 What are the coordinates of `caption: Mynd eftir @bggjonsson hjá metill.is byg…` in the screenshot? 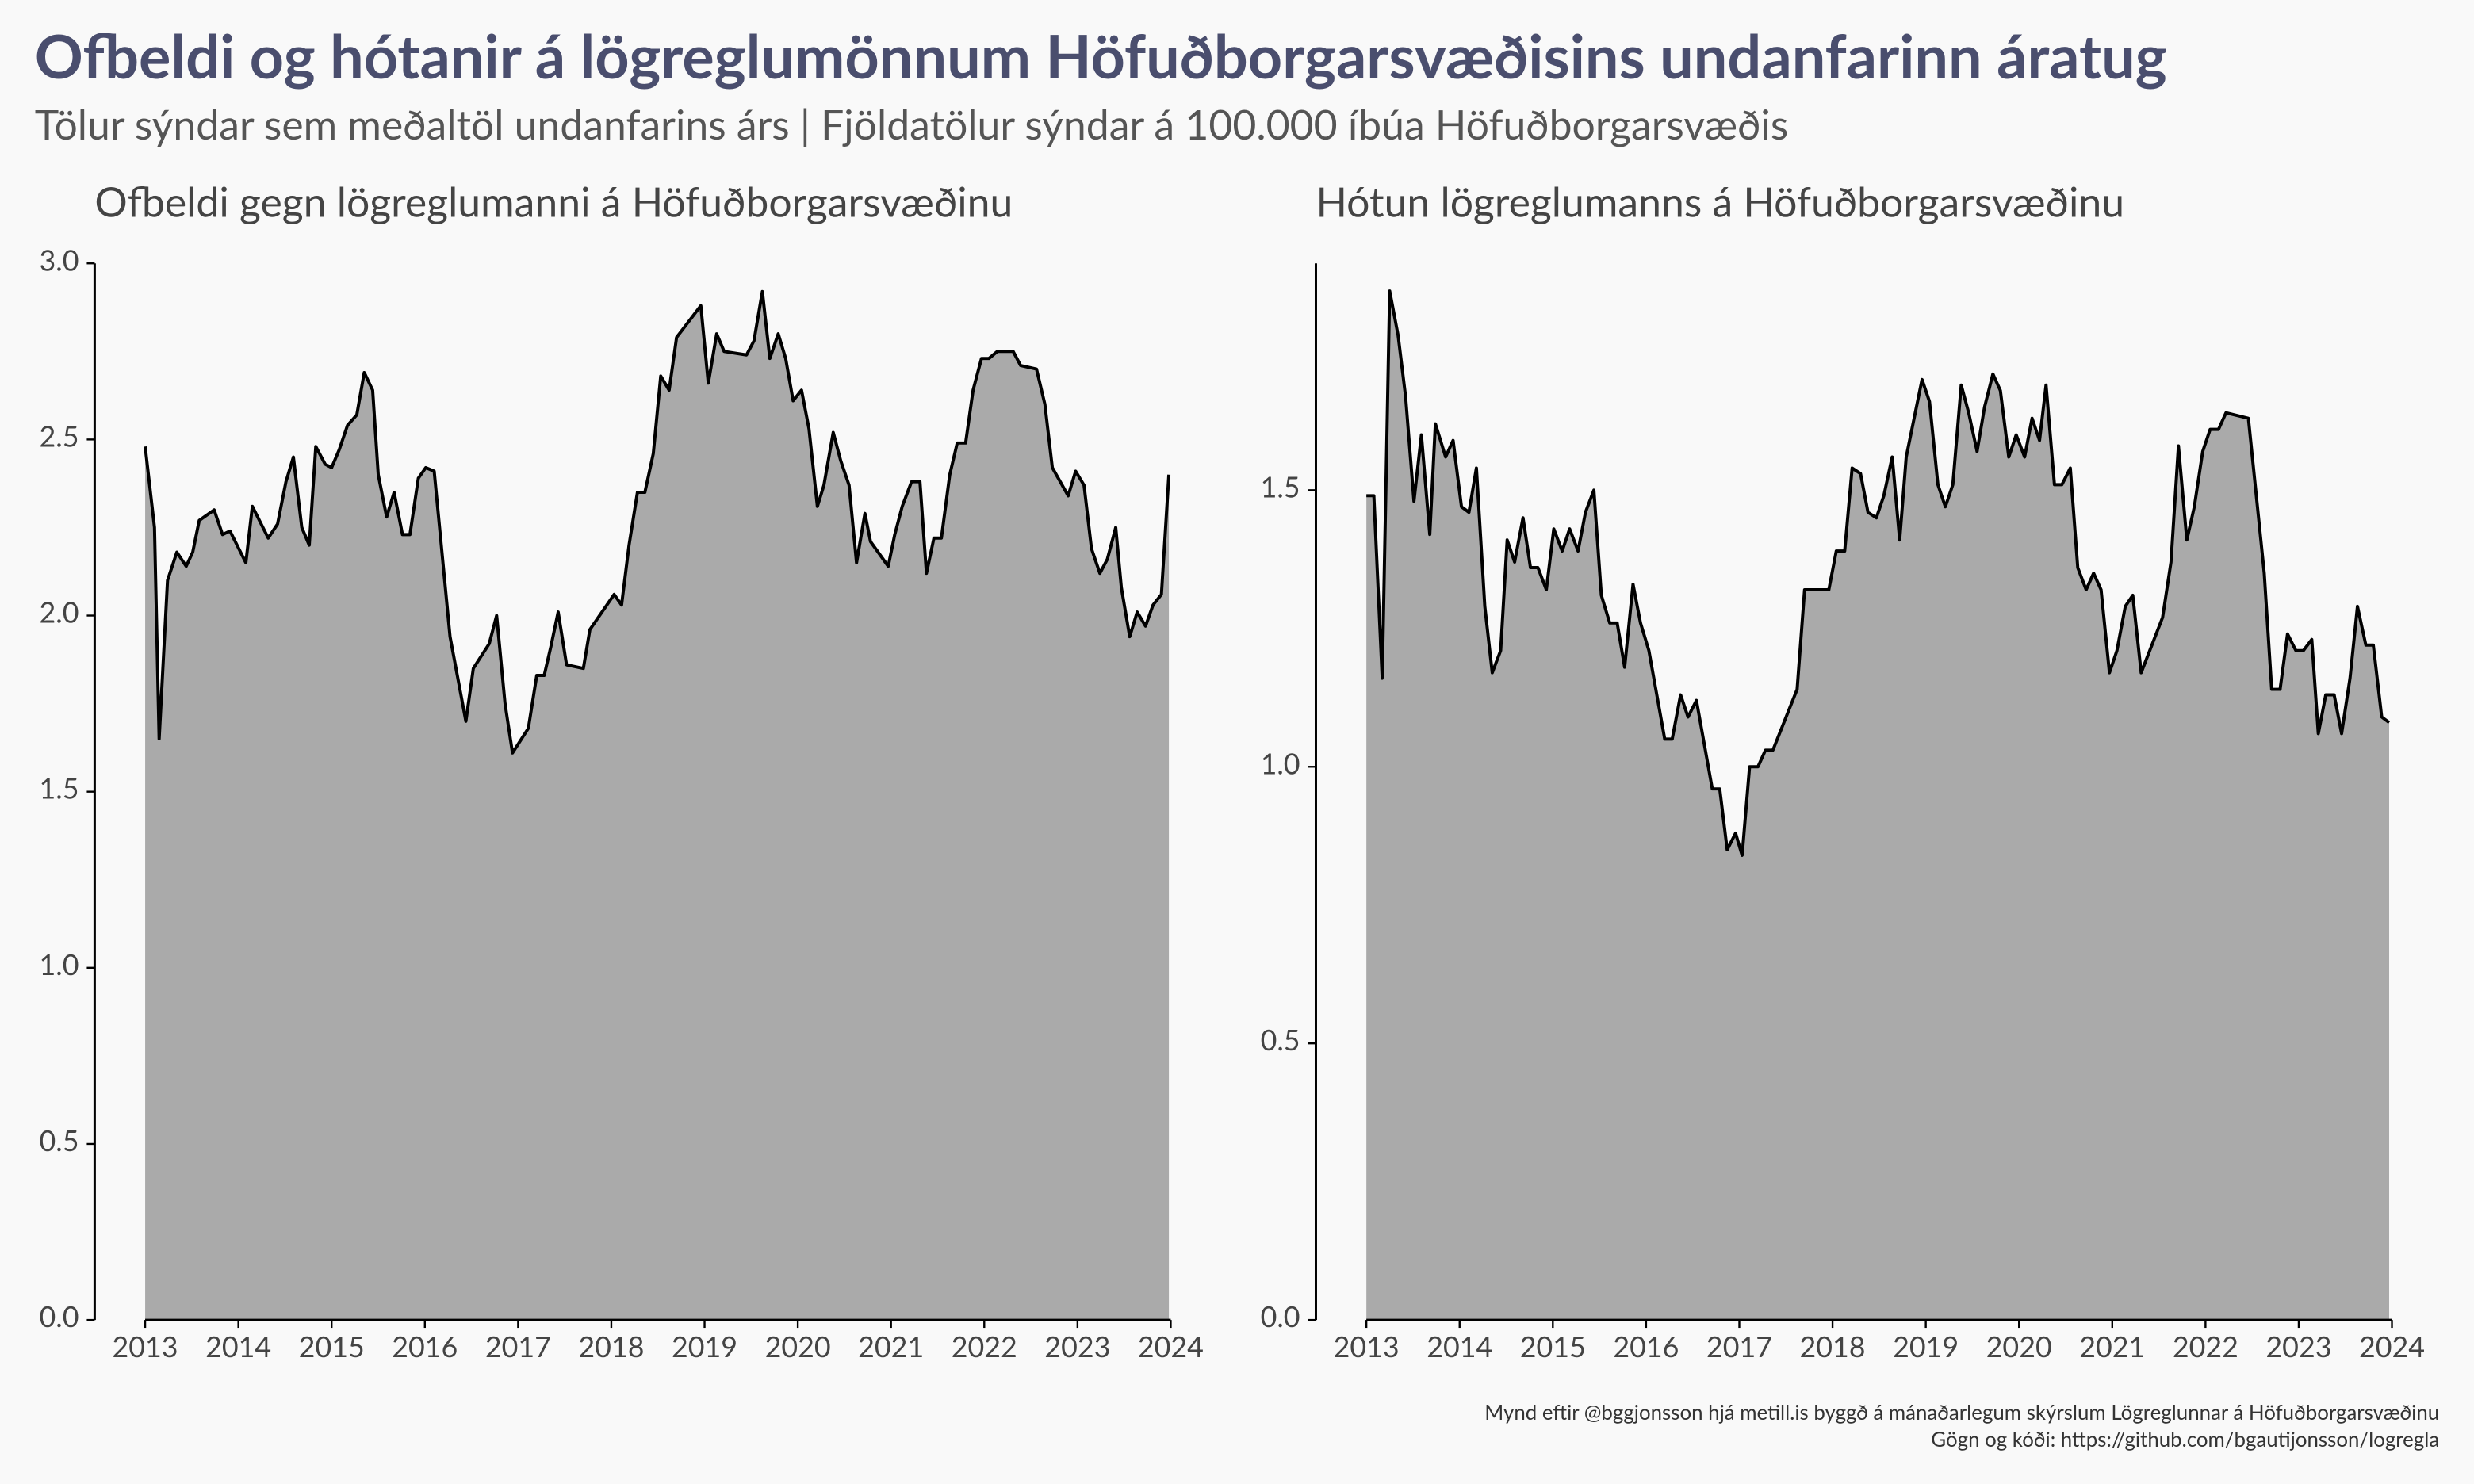 It's located at (1961, 1412).